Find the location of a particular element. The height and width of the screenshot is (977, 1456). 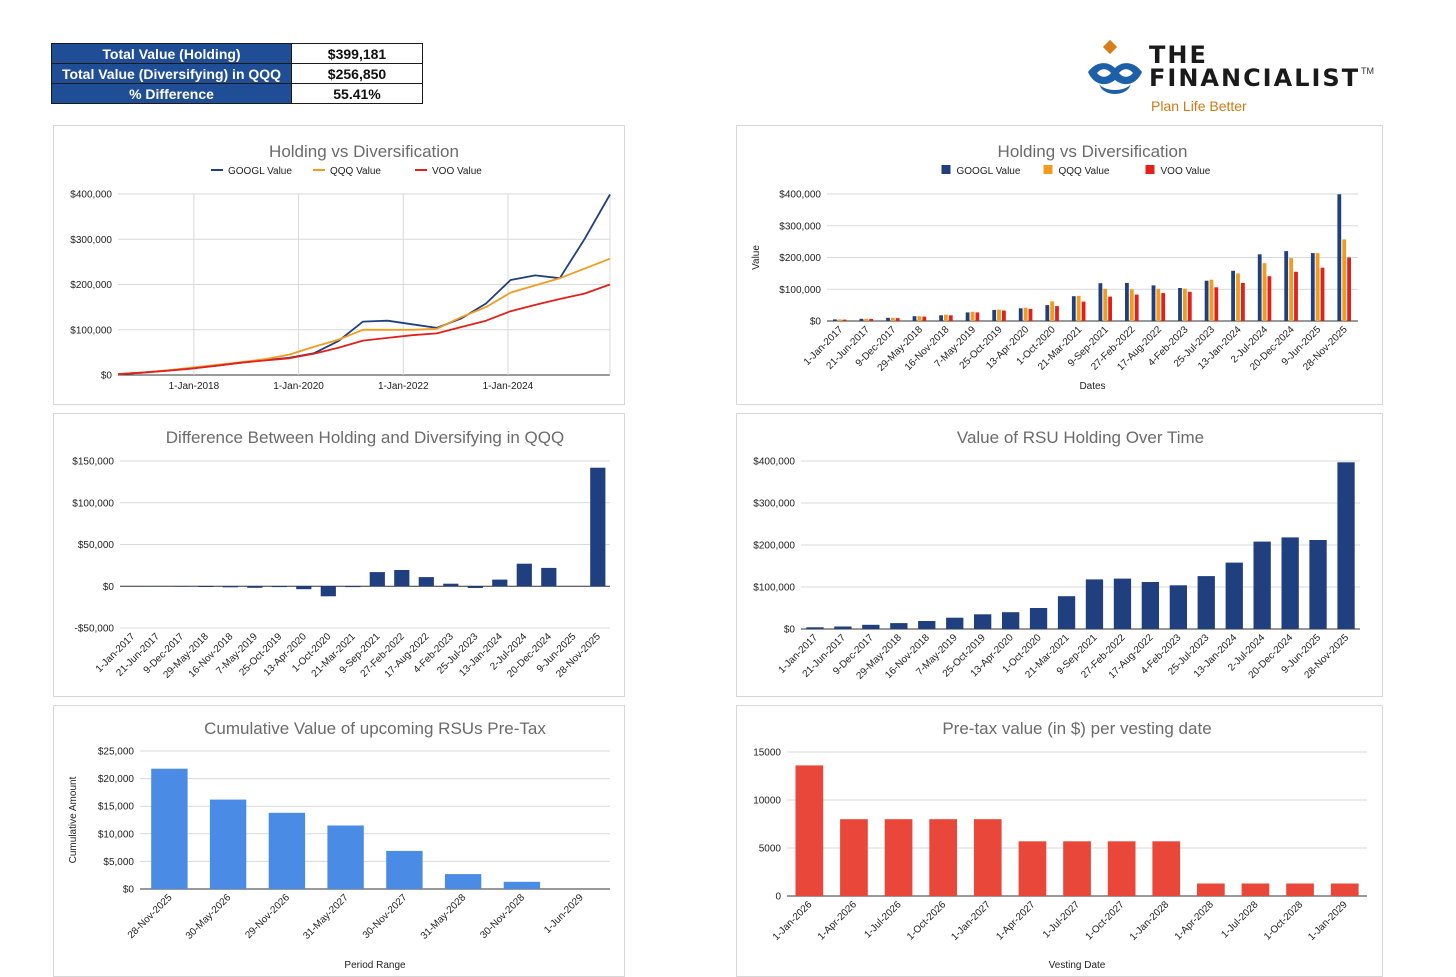

x-axis-title: Dates is located at coordinates (1092, 386).